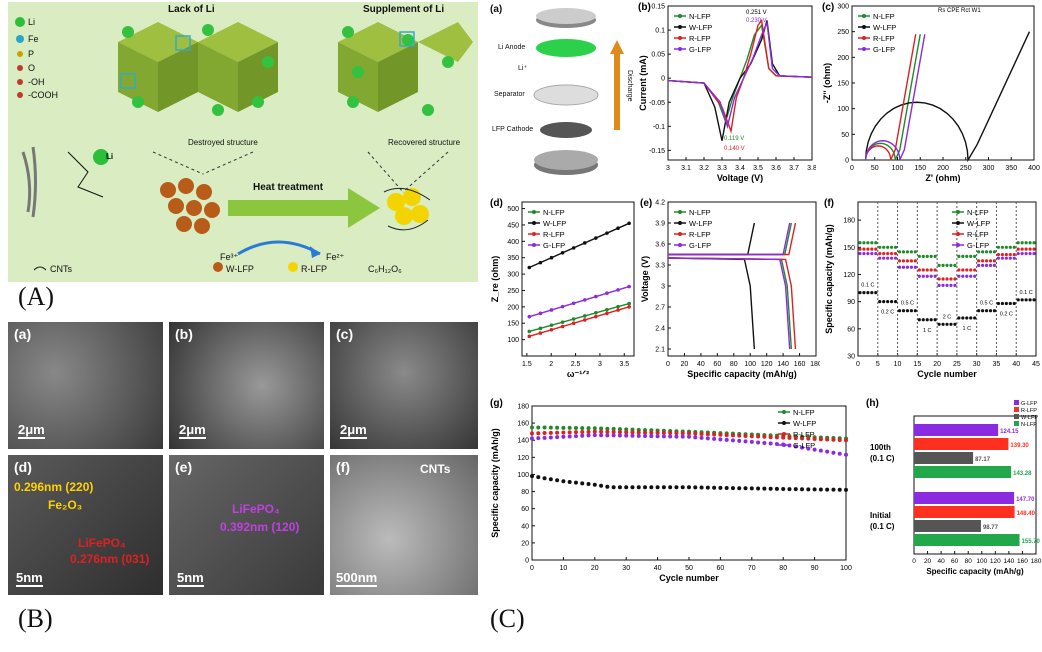 This screenshot has width=1042, height=652. I want to click on y-tick-label: 250, so click(843, 32).